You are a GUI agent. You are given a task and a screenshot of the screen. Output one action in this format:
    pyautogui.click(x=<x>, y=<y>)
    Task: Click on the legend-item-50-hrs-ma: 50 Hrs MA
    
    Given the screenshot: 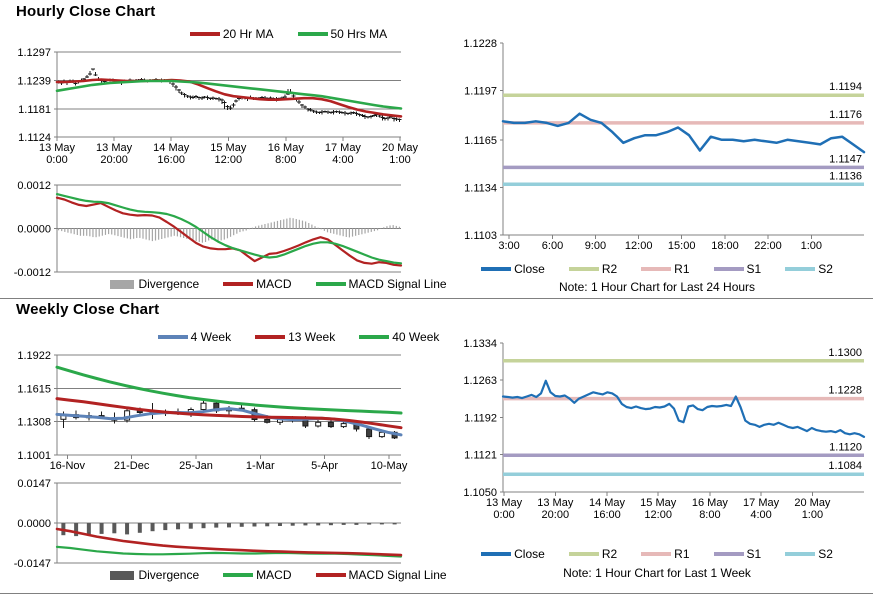 What is the action you would take?
    pyautogui.click(x=342, y=34)
    